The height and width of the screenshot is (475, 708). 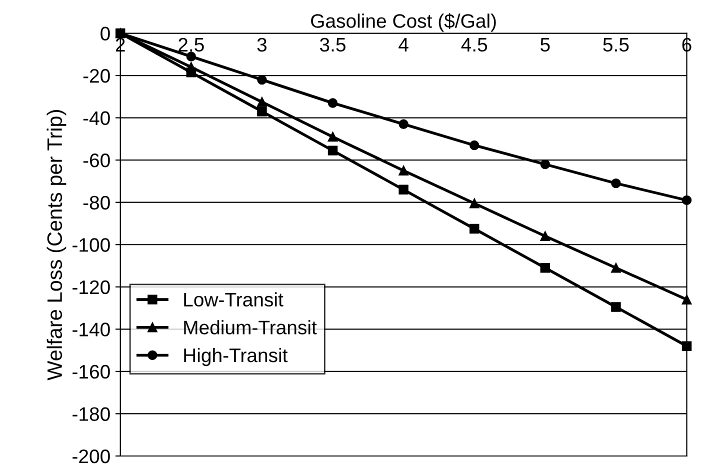 I want to click on y-tick-label: 0, so click(x=105, y=33).